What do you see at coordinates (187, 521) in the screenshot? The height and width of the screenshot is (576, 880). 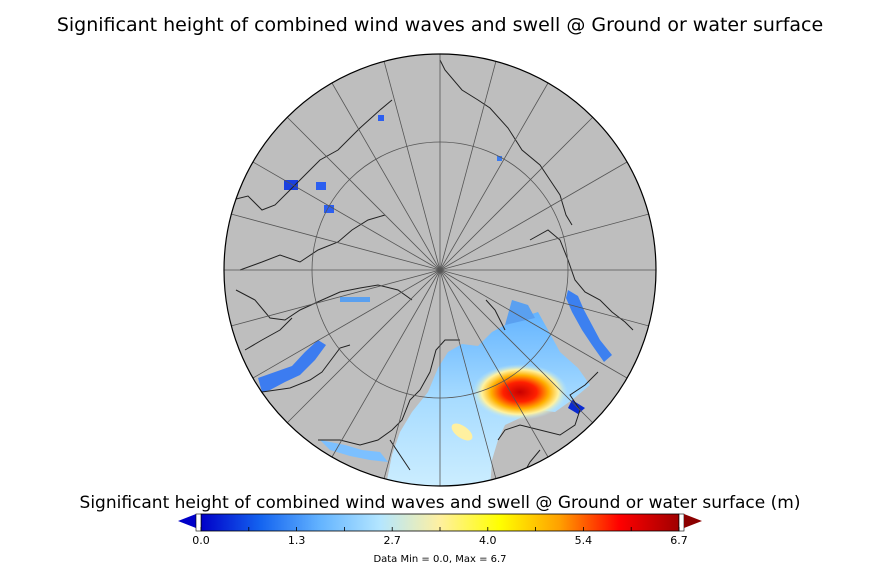 I see `colorbar-under-arrow` at bounding box center [187, 521].